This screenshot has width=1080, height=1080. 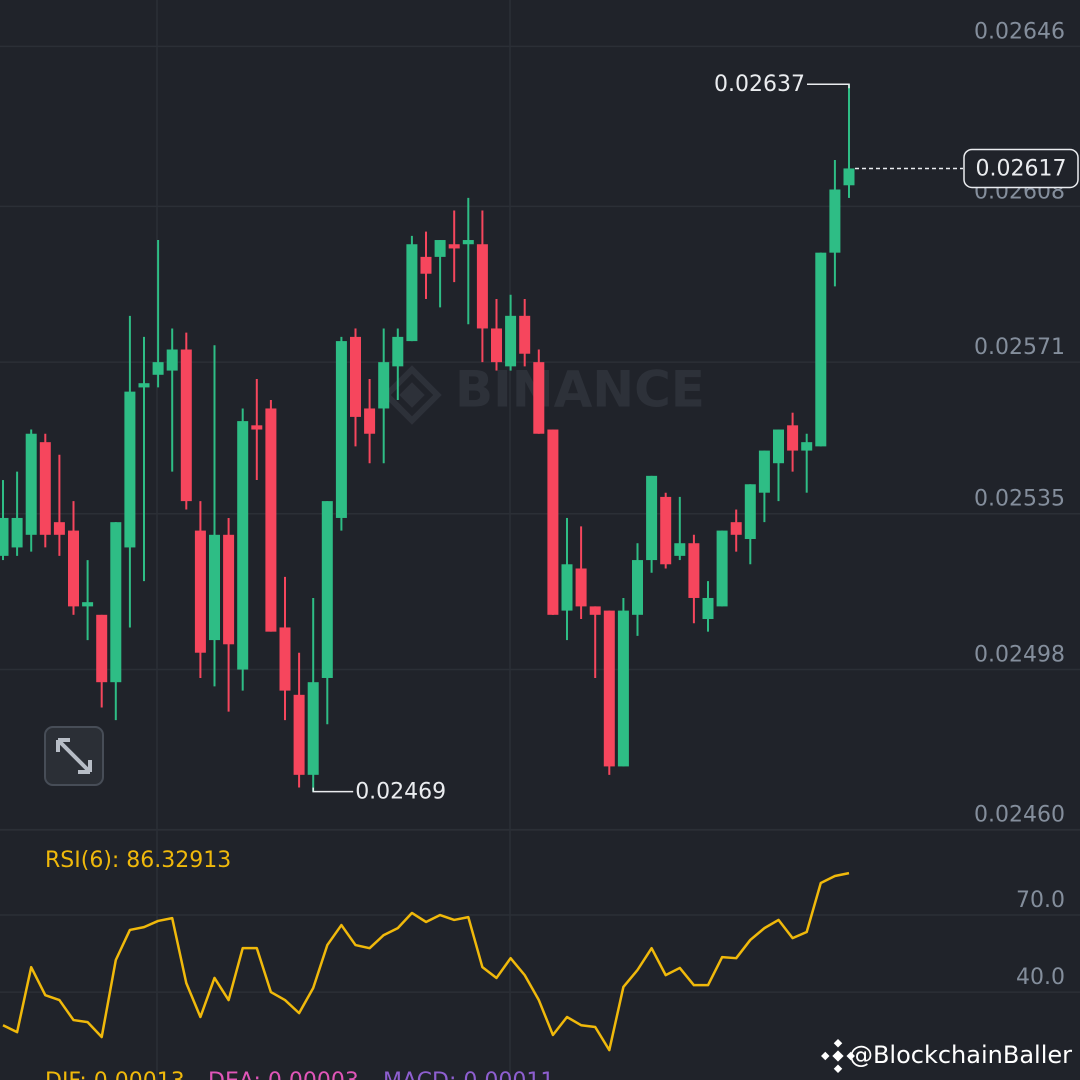 I want to click on y-tick-label: 0.02460, so click(x=1019, y=815).